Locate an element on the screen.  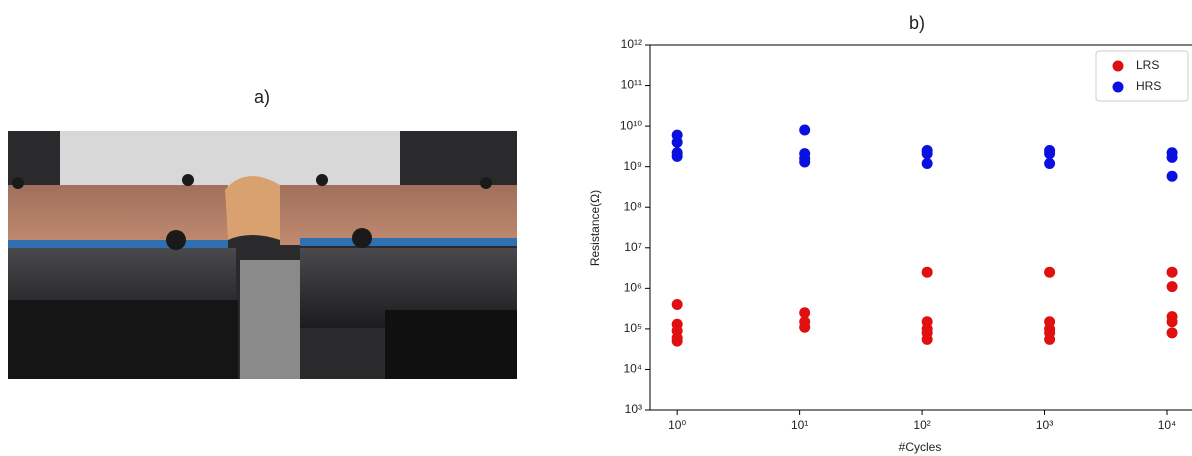
y-tick-label: 10³ is located at coordinates (633, 409).